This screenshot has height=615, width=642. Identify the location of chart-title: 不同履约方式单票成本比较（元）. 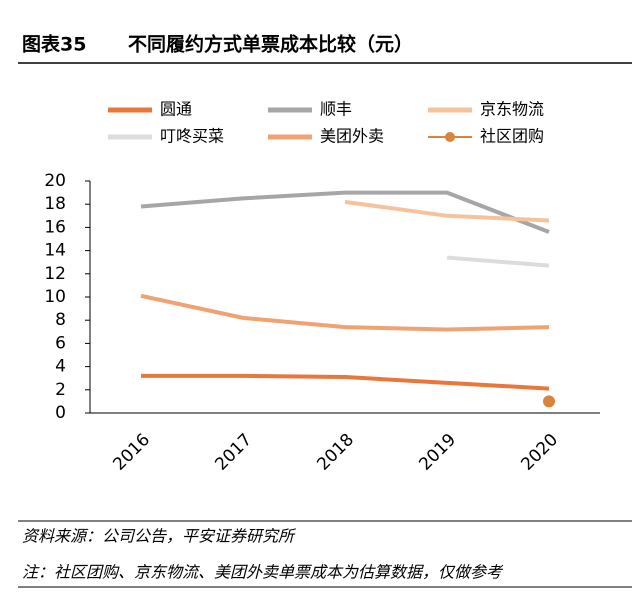
(270, 44).